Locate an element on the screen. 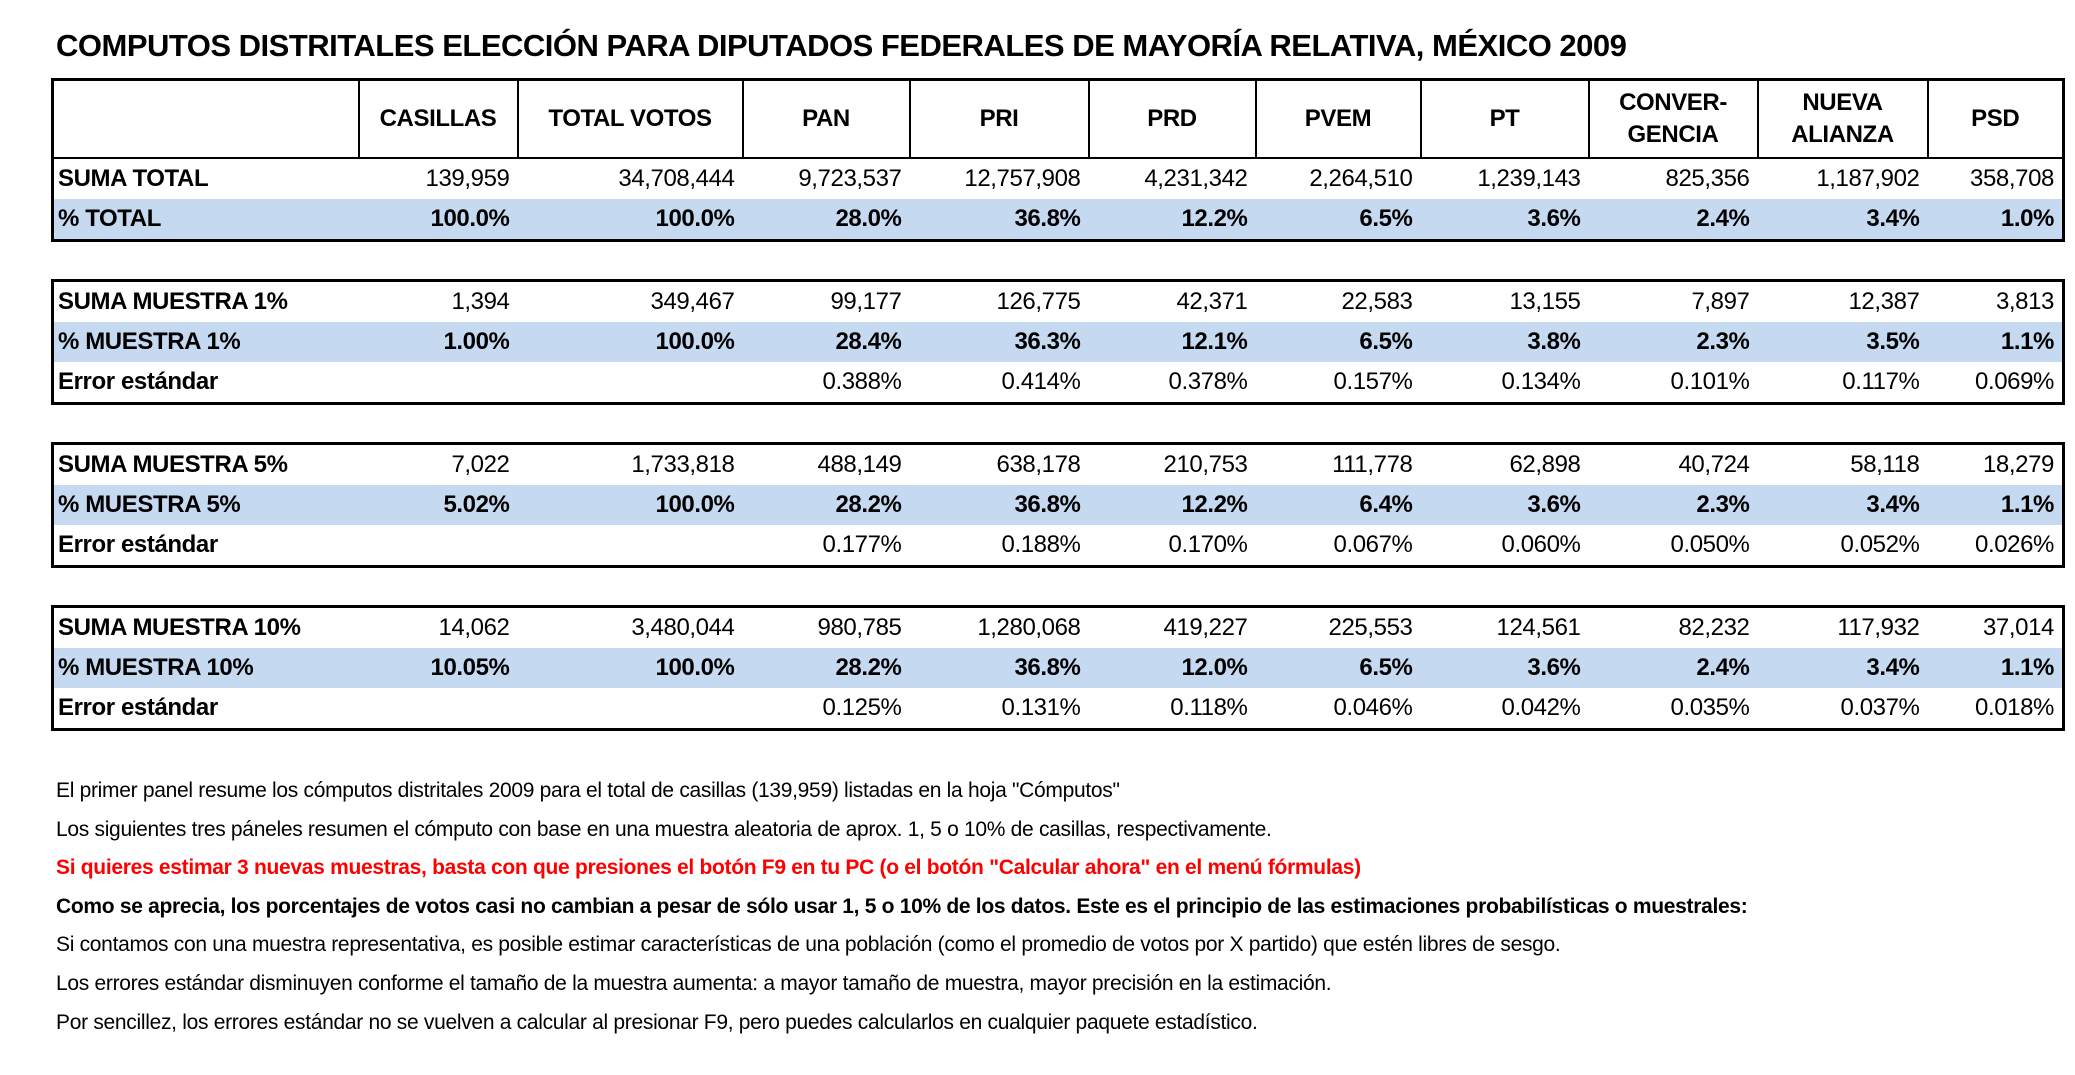 This screenshot has height=1075, width=2075. cell-value: 36.3% is located at coordinates (999, 342).